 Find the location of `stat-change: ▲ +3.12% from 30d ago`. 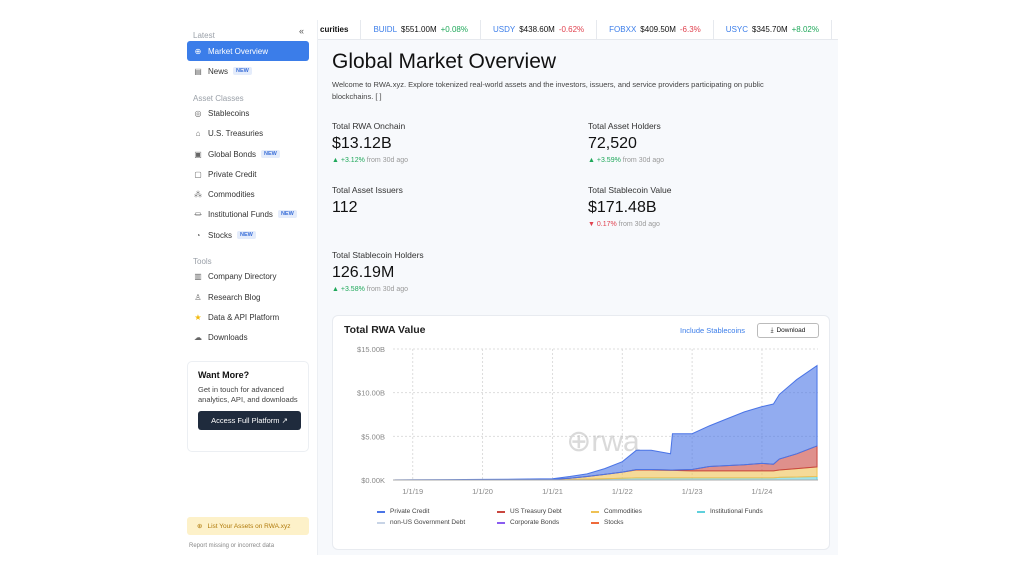

stat-change: ▲ +3.12% from 30d ago is located at coordinates (370, 160).